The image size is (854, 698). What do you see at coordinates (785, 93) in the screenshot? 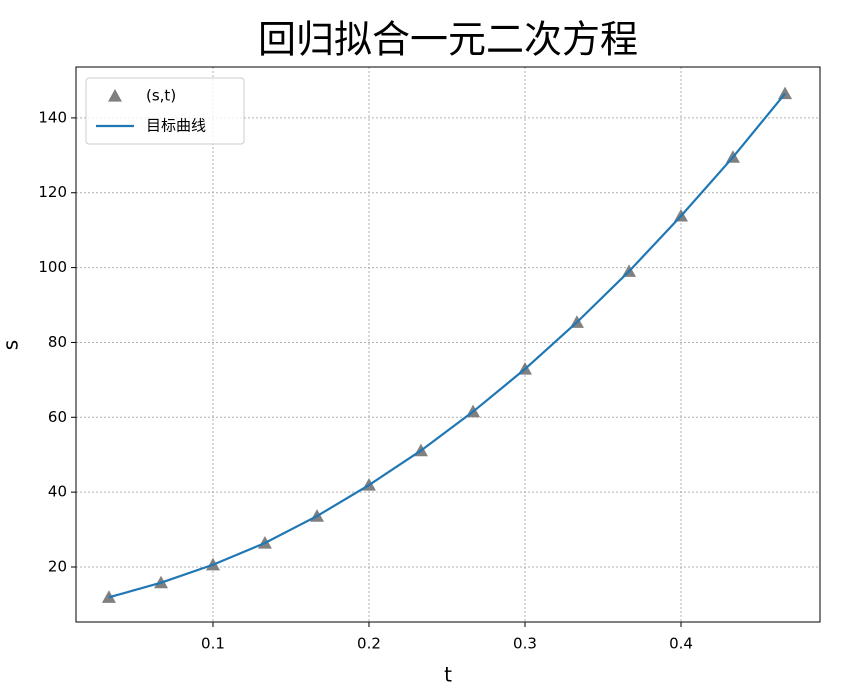
I see `marker` at bounding box center [785, 93].